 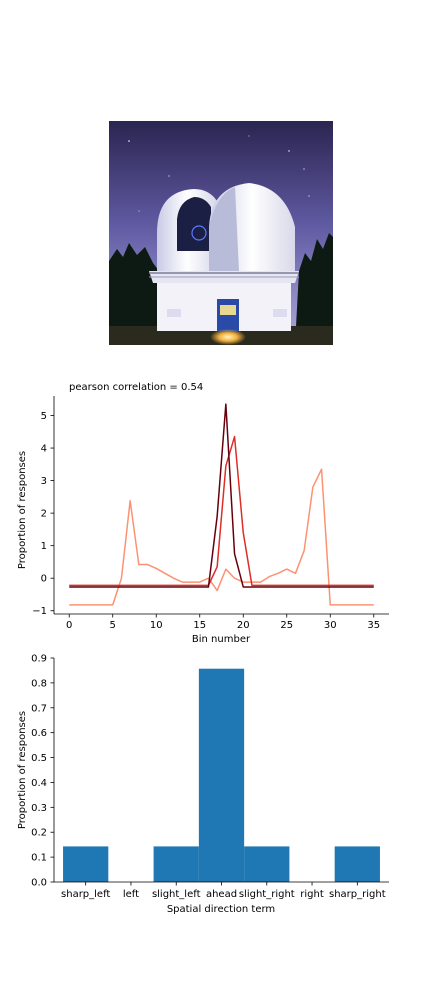 What do you see at coordinates (39, 611) in the screenshot?
I see `y-tick-label: −1` at bounding box center [39, 611].